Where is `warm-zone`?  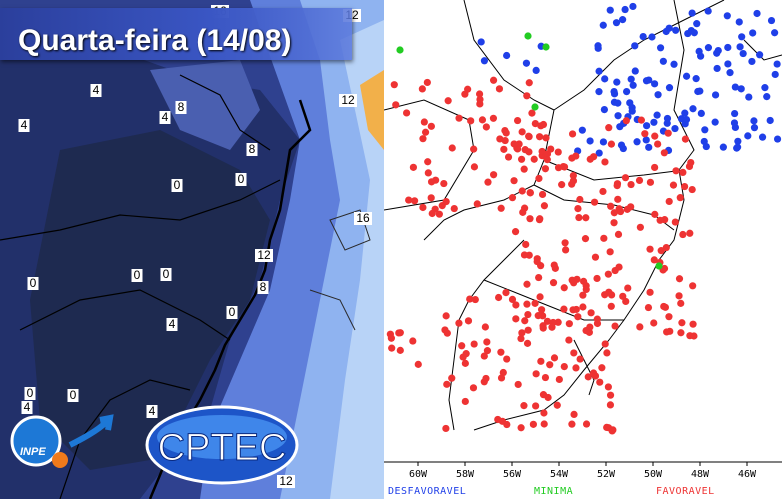
warm-zone is located at coordinates (372, 110).